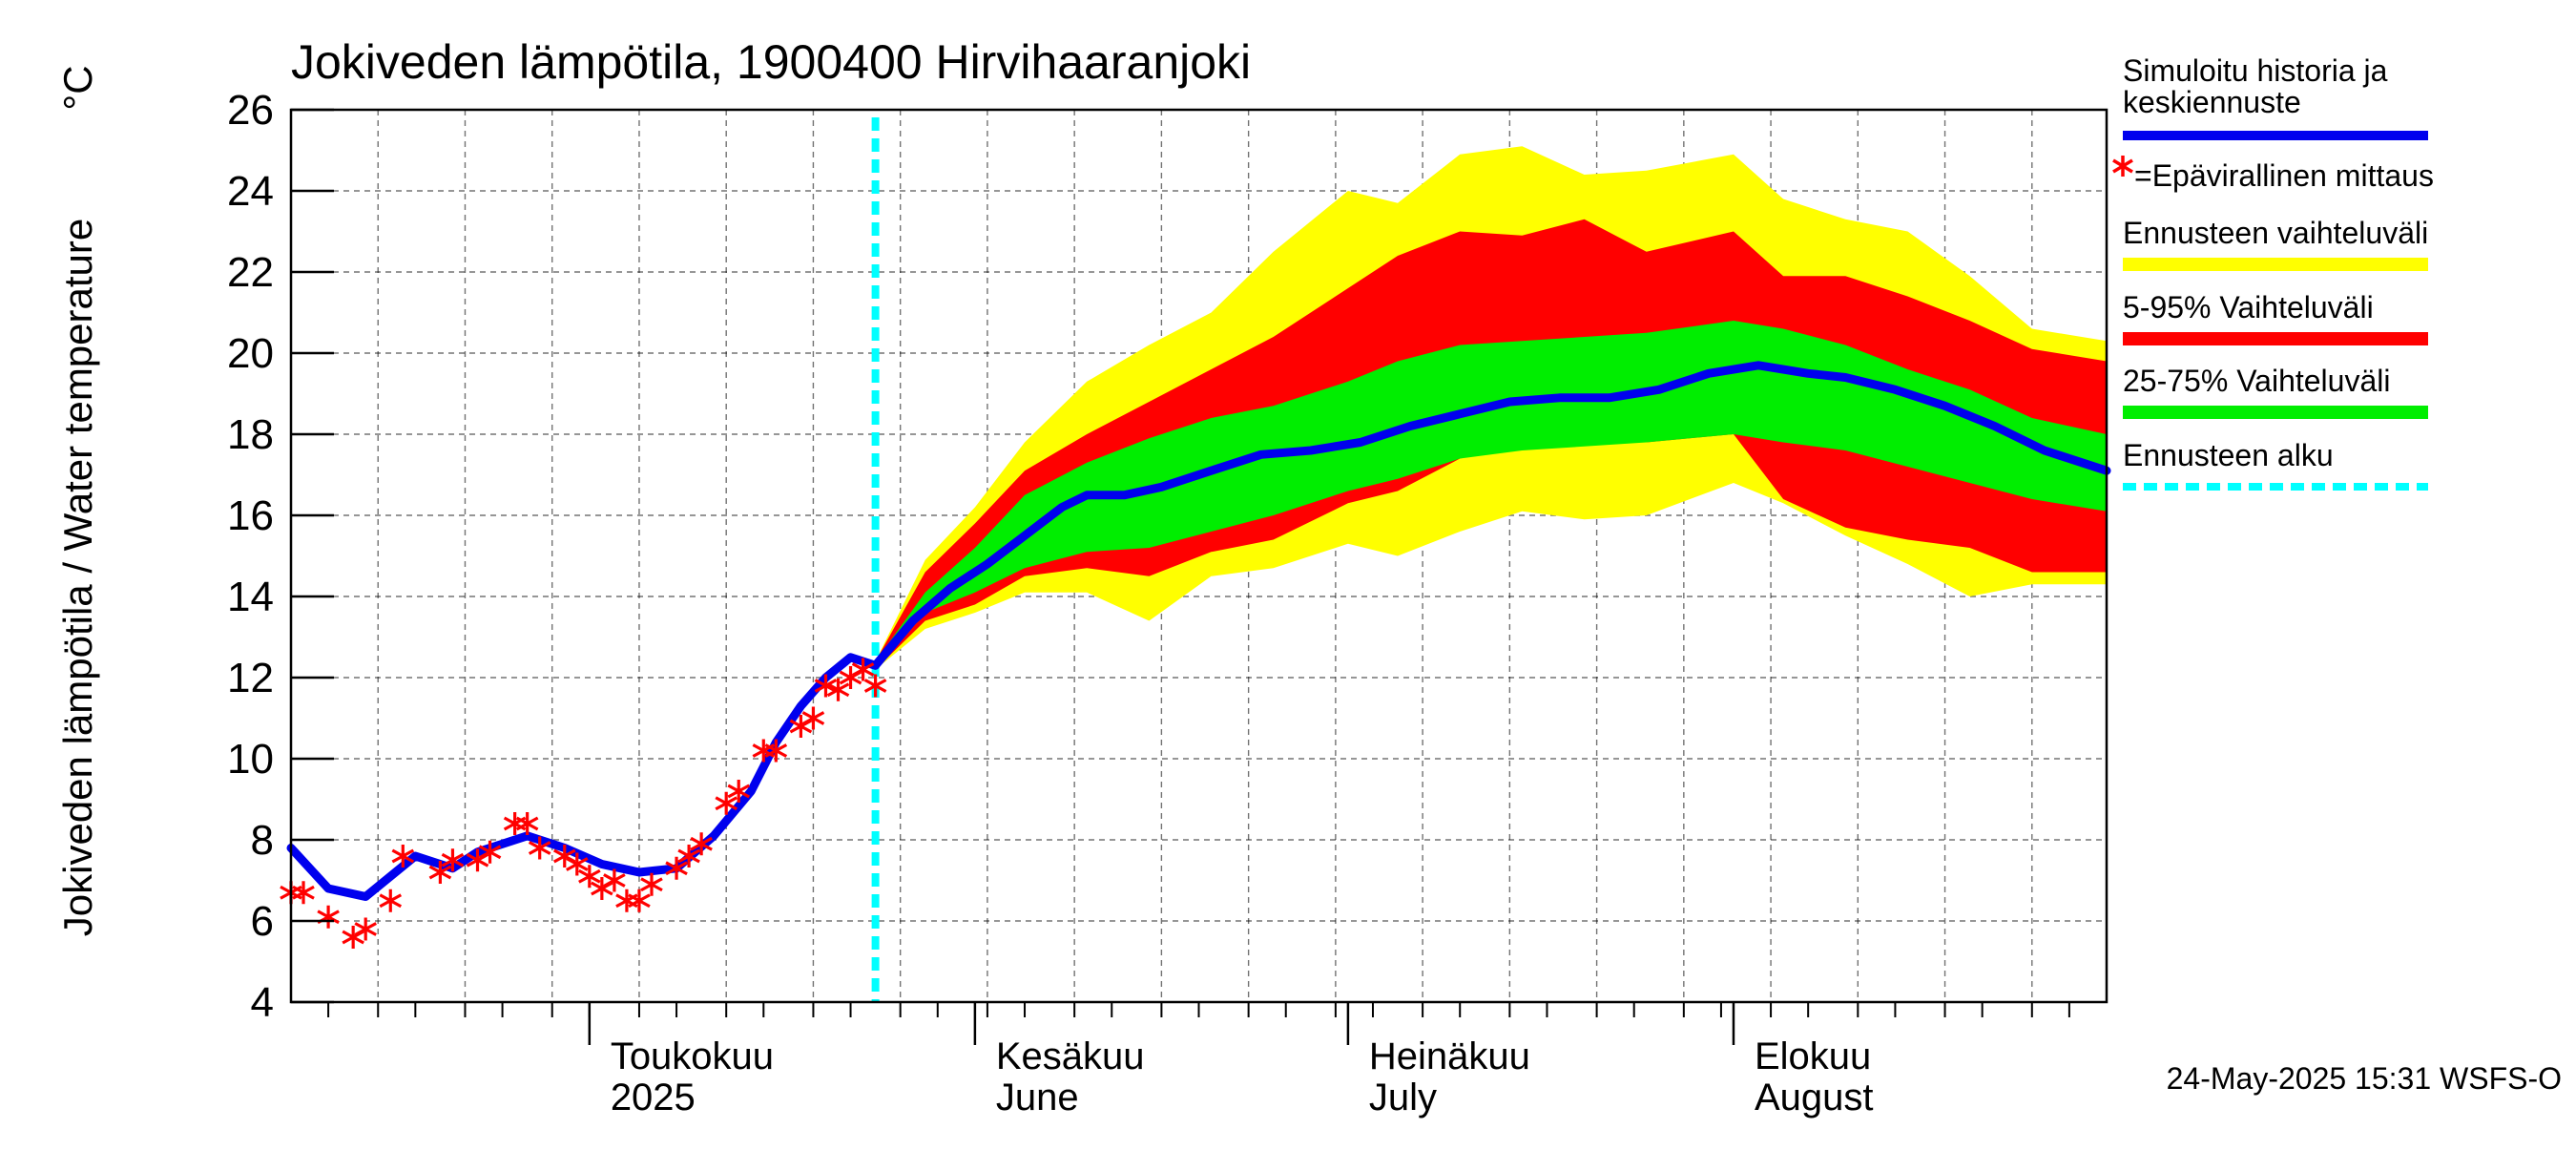 The width and height of the screenshot is (2576, 1150). I want to click on y-tick-label: 22, so click(250, 272).